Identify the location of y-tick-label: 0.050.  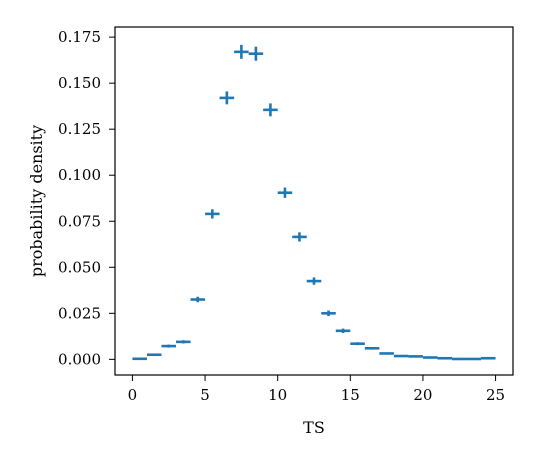
(79, 267).